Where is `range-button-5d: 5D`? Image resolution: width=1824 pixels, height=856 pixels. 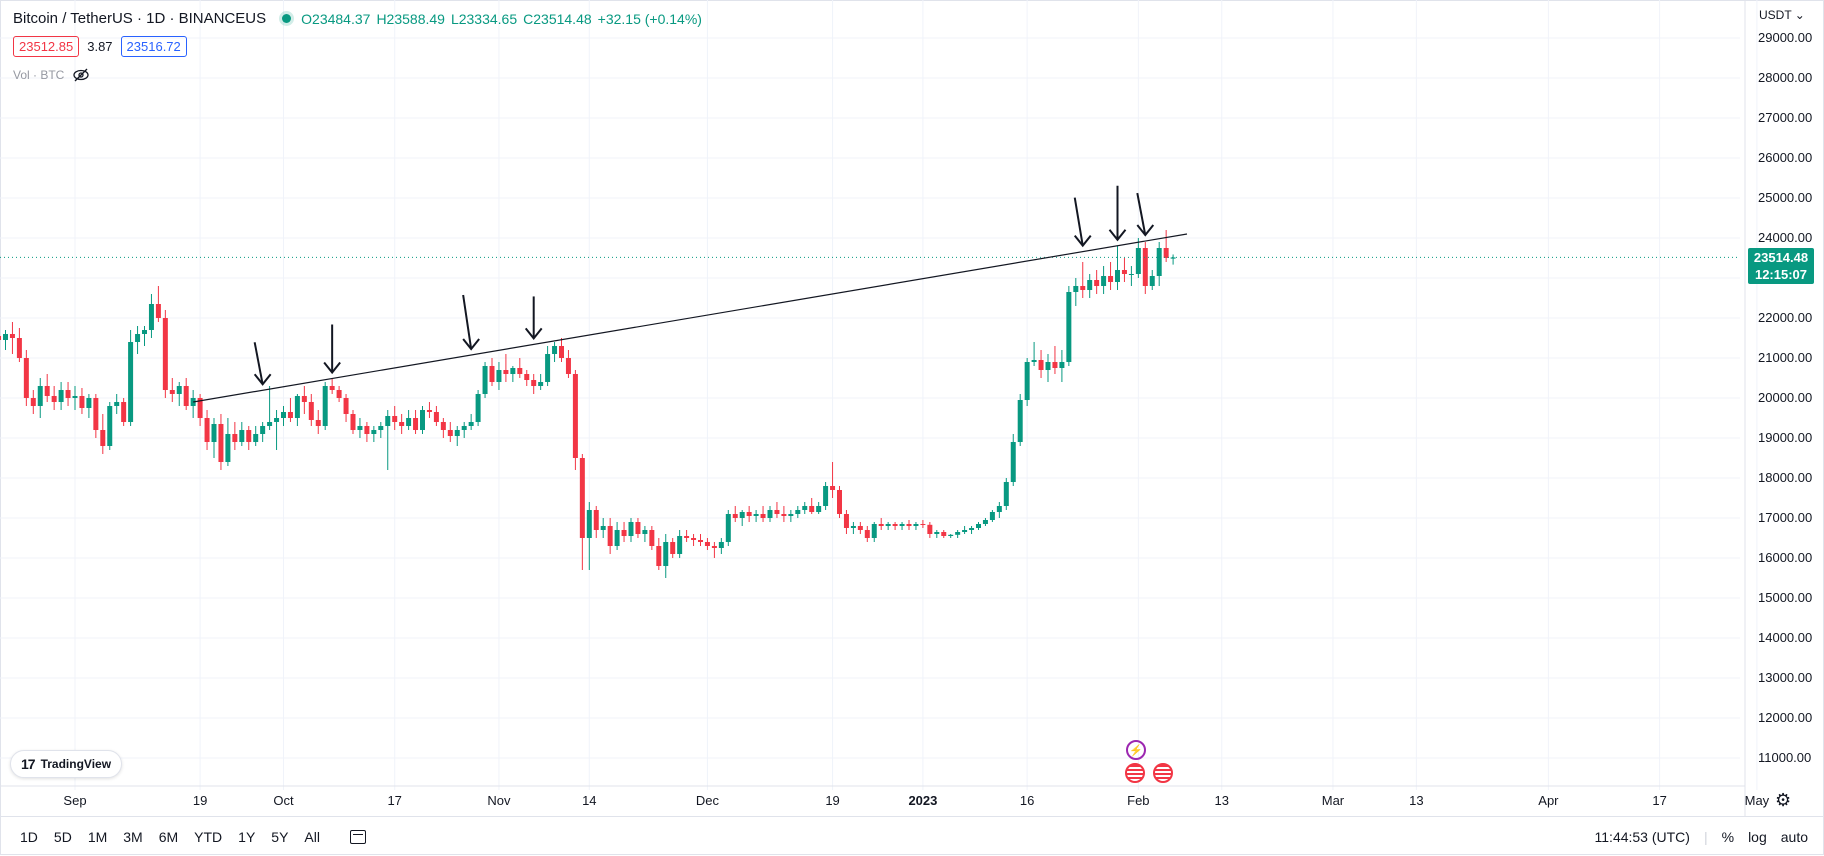 range-button-5d: 5D is located at coordinates (62, 836).